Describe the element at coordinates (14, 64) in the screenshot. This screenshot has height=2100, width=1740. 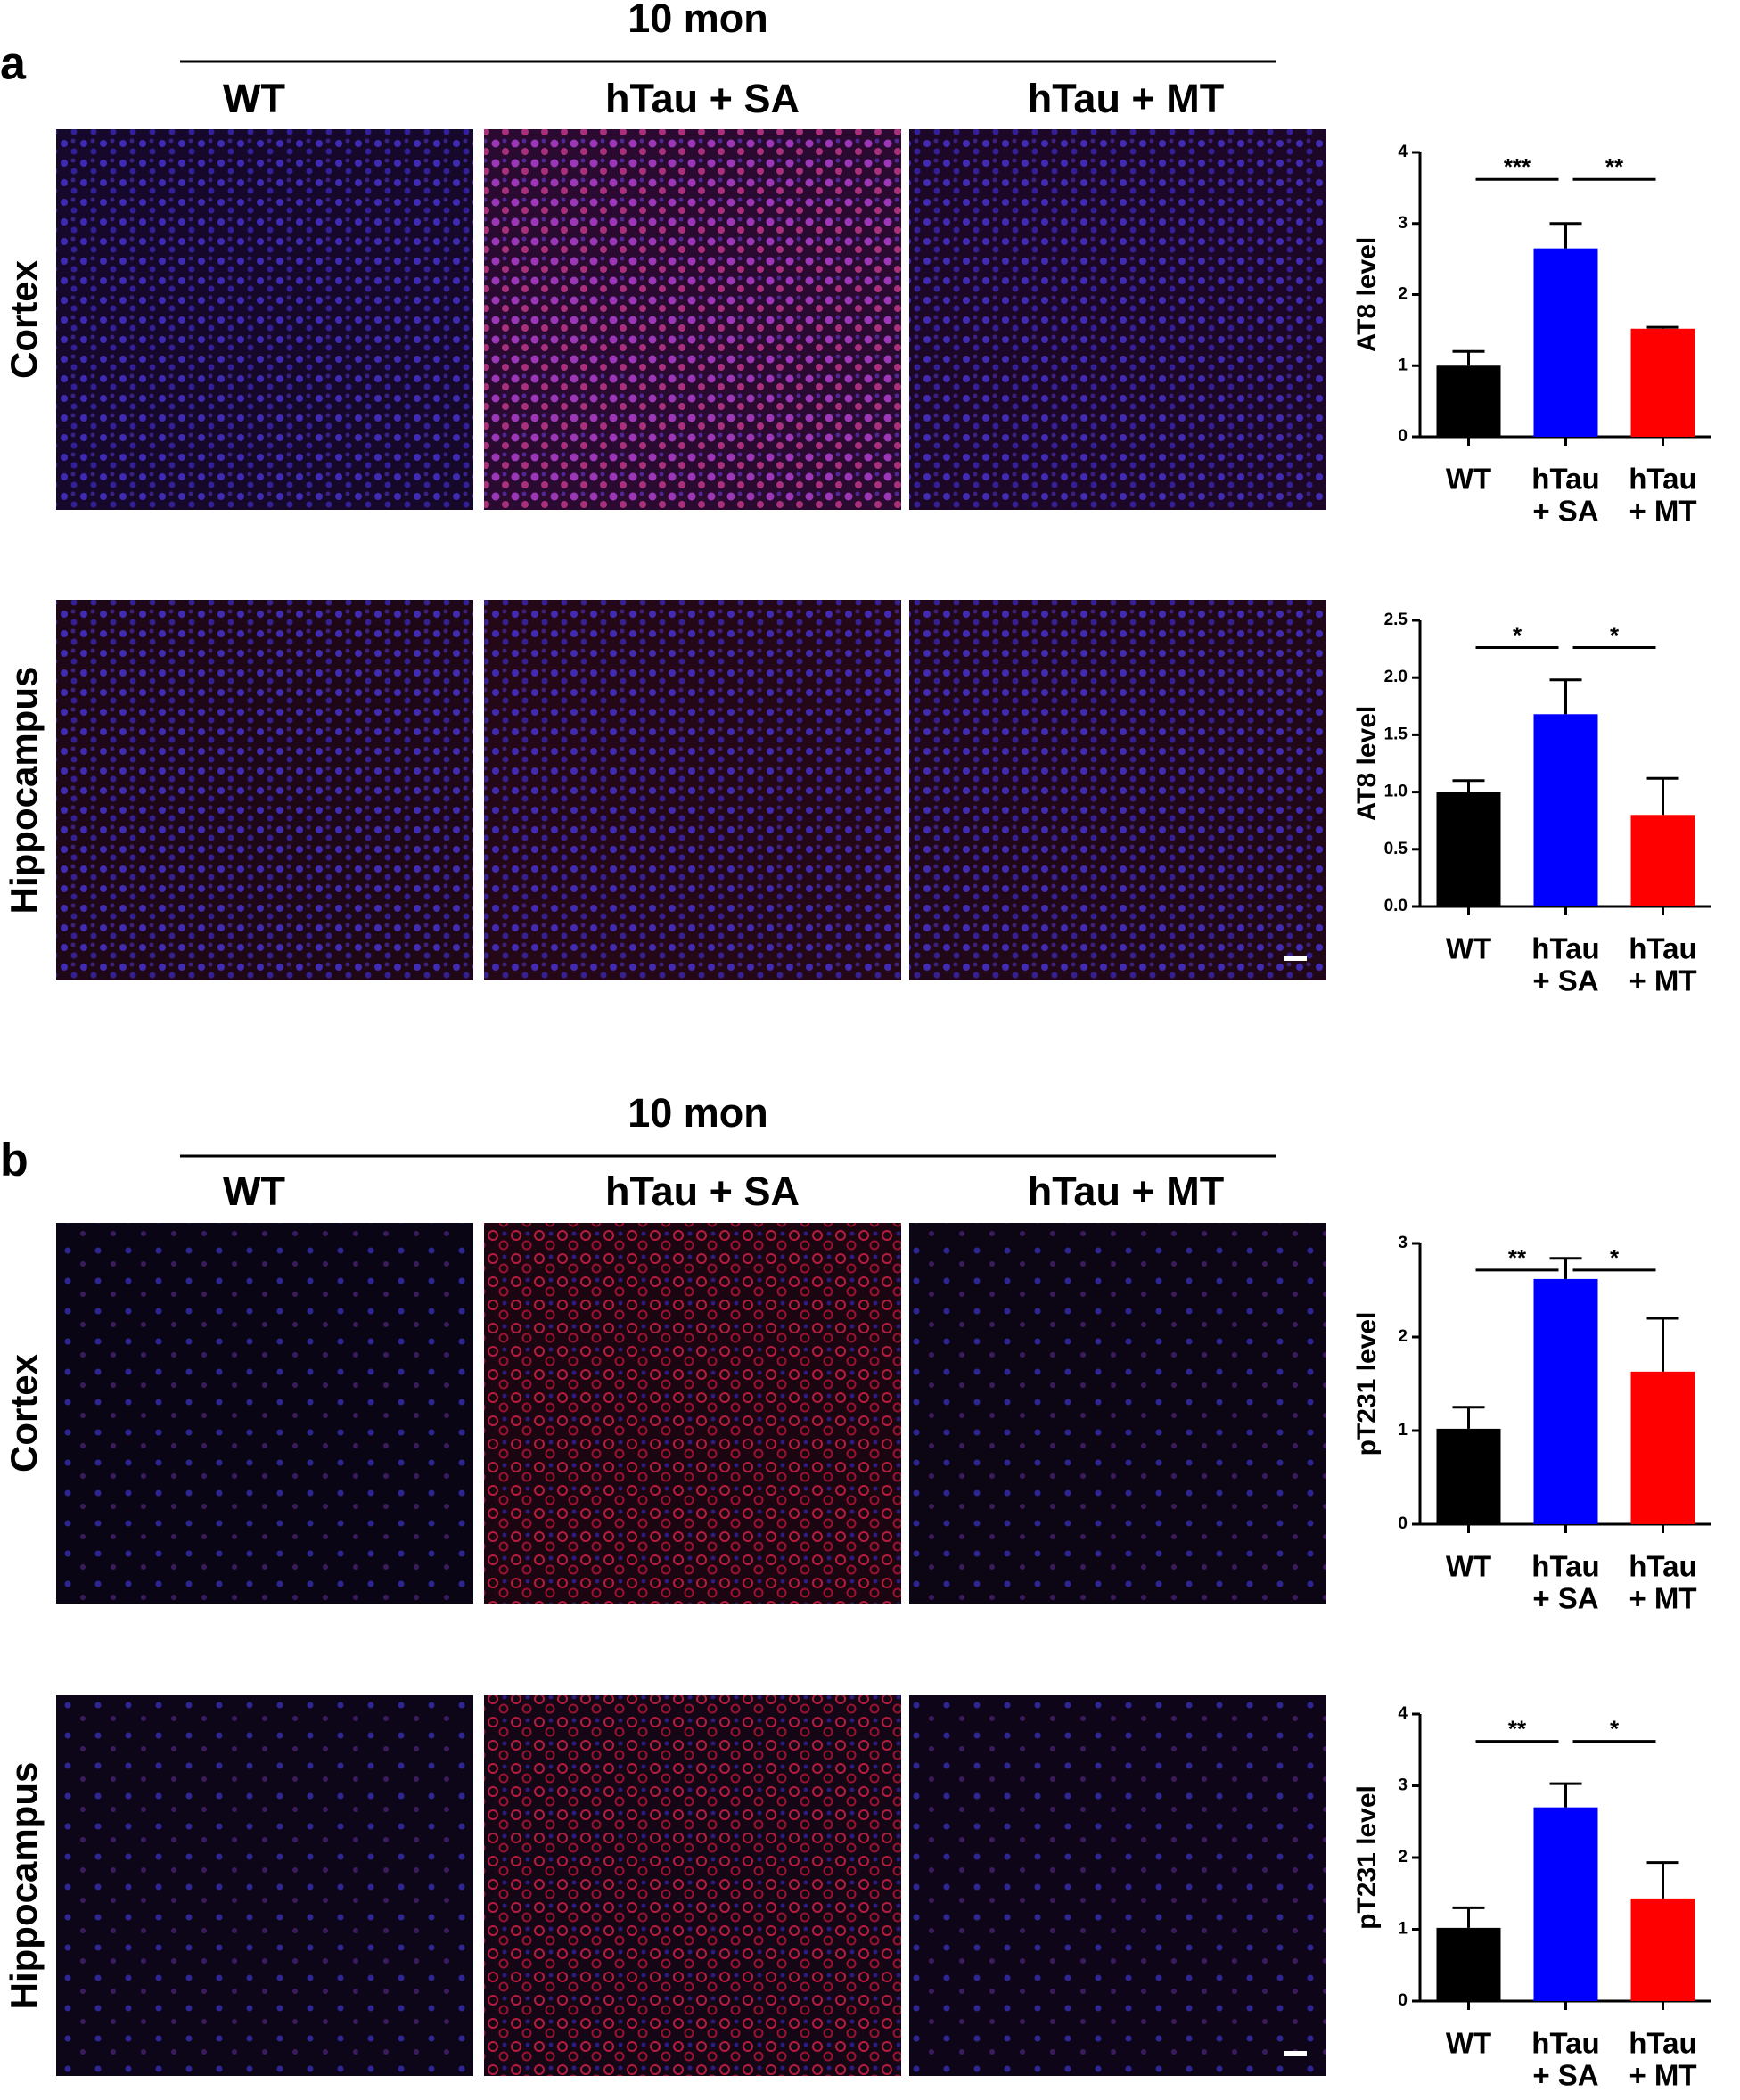
I see `panel-label: a` at that location.